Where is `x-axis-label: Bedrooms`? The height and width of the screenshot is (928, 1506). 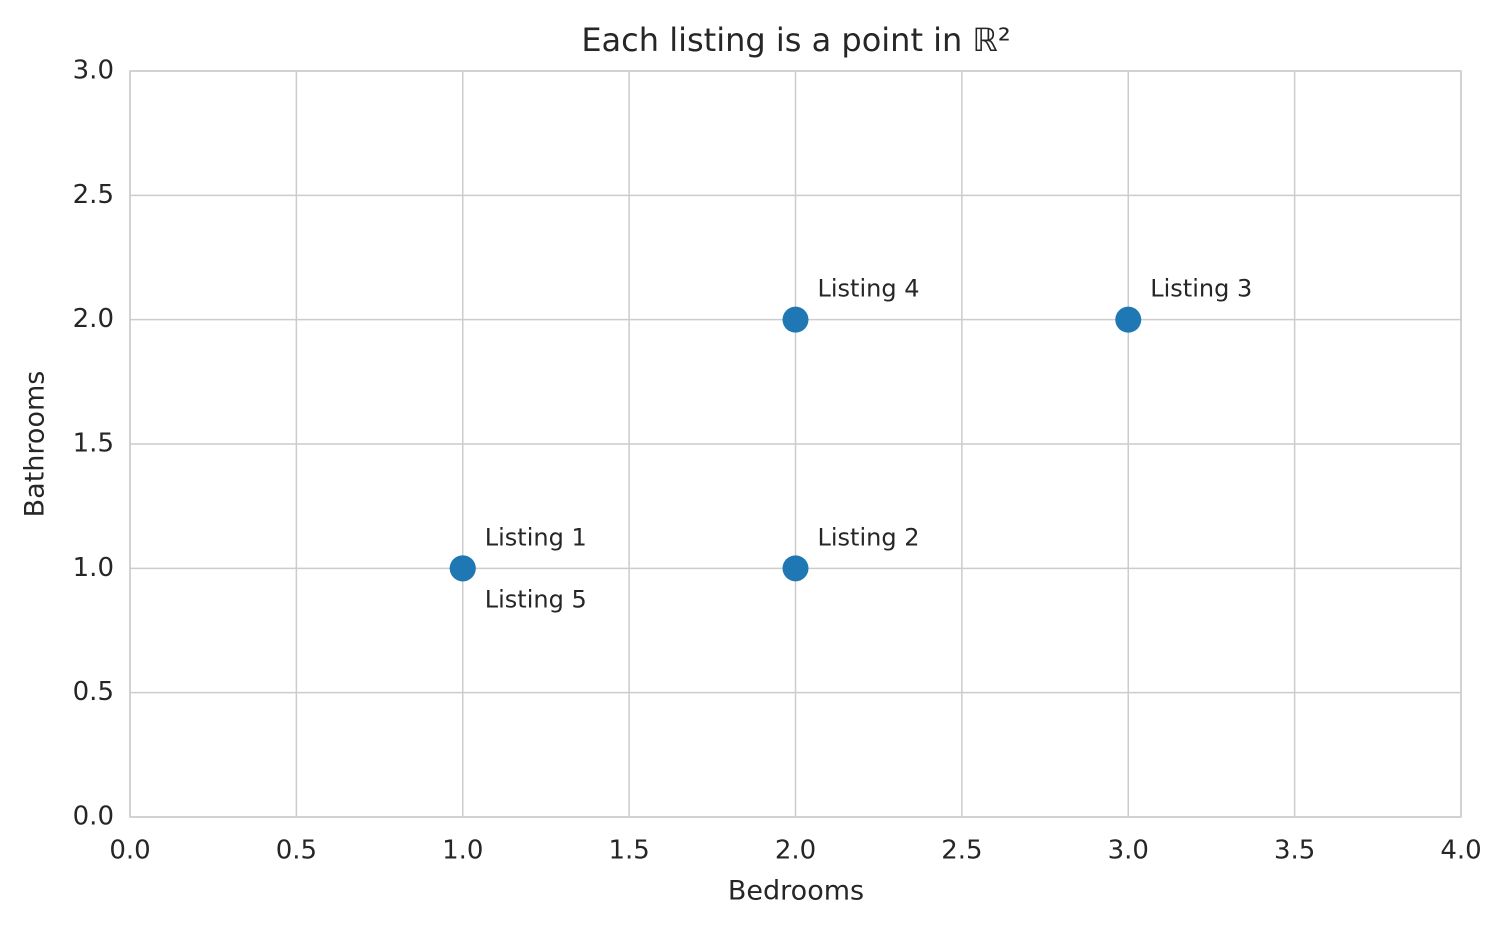 x-axis-label: Bedrooms is located at coordinates (796, 891).